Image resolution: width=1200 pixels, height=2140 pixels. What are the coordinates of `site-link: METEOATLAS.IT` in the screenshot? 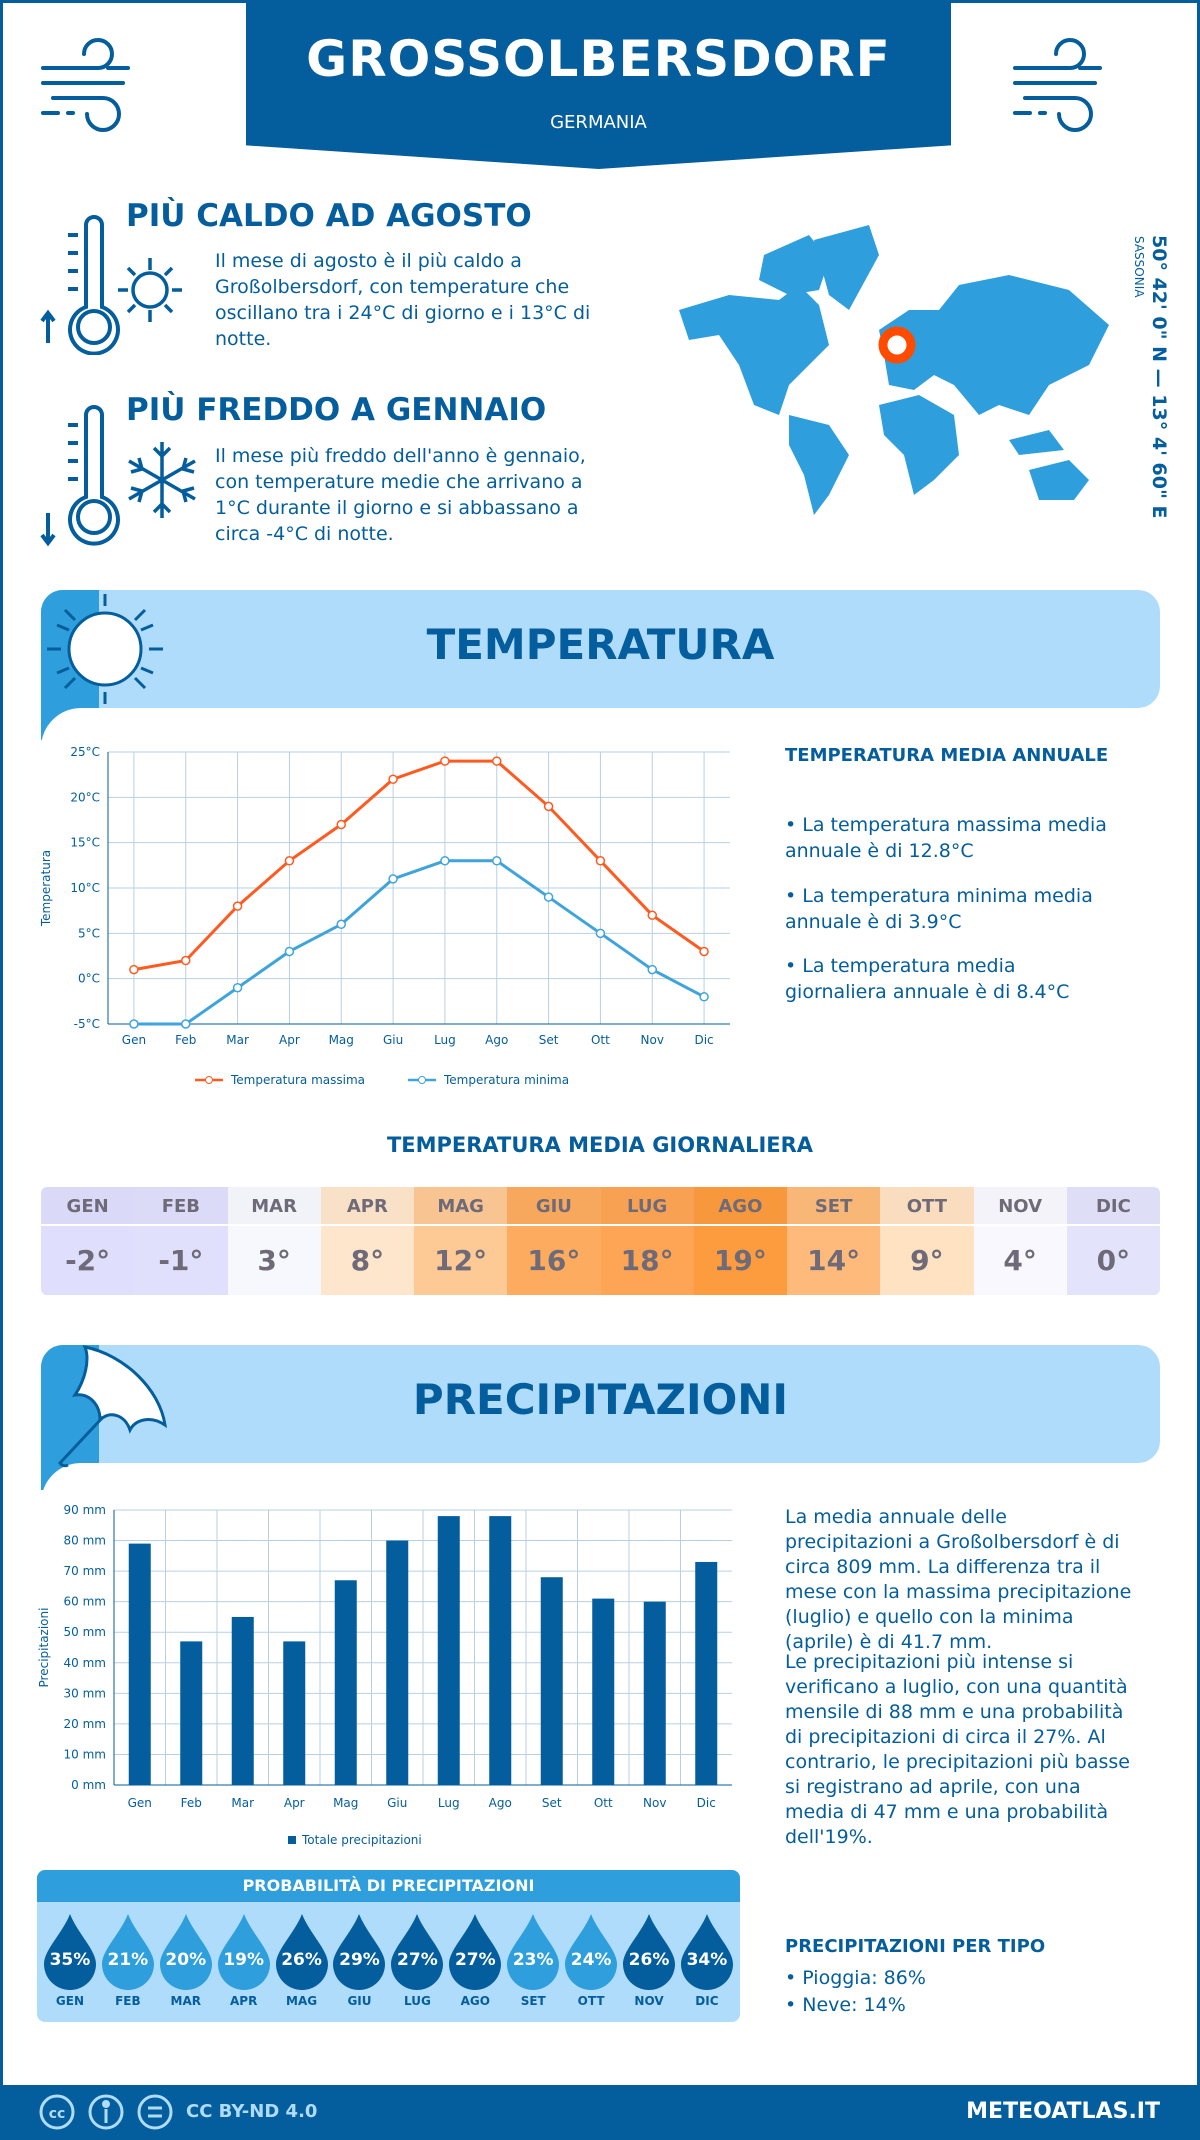 It's located at (1063, 2111).